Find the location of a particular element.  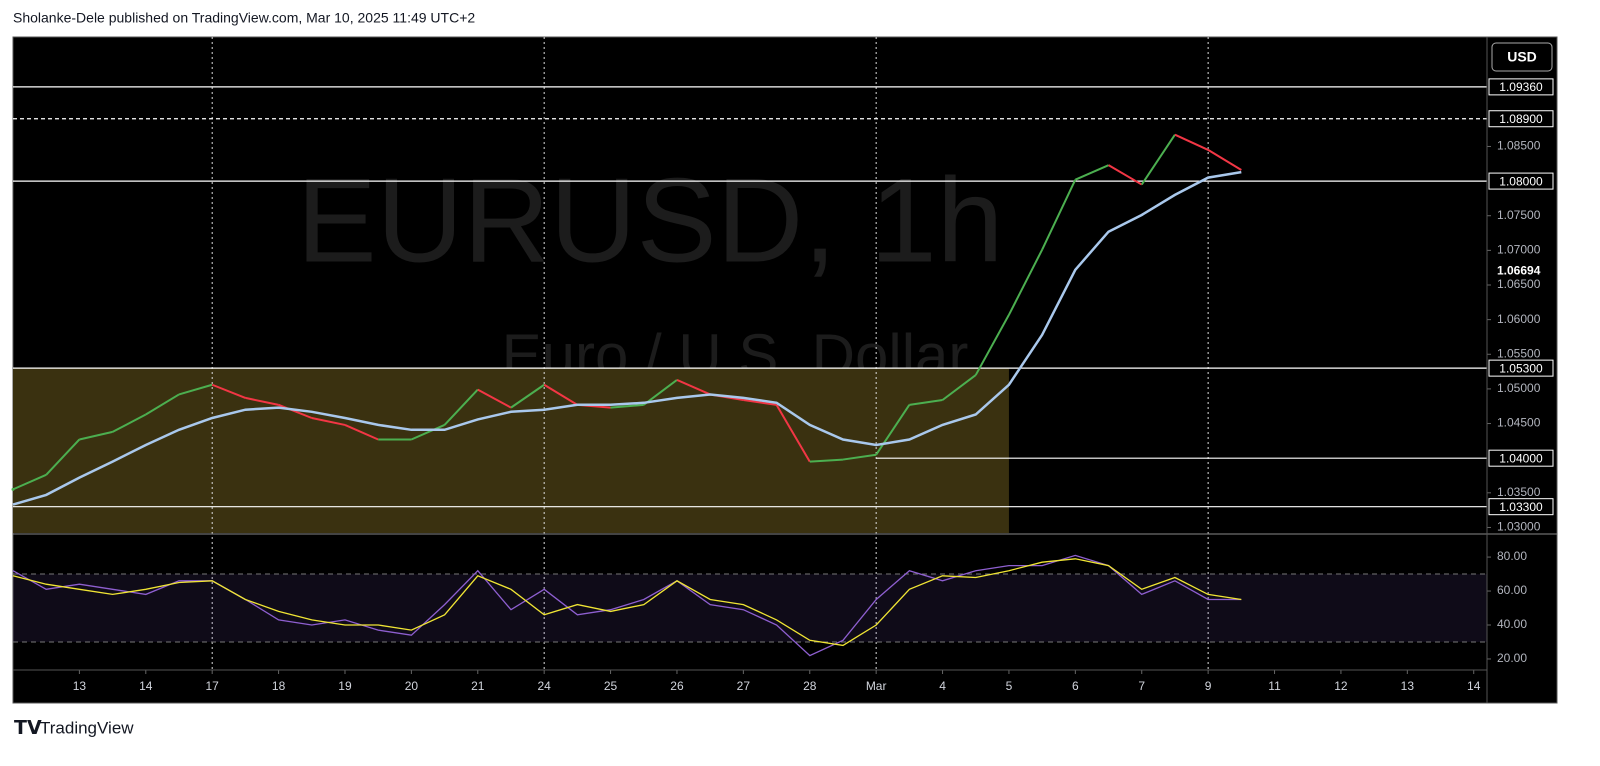

y-tick-label: 40.00 is located at coordinates (1512, 624).